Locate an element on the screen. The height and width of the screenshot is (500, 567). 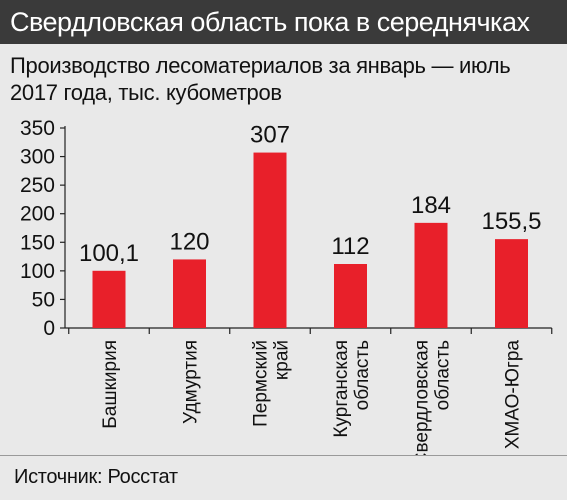
y-tick-label: 100 is located at coordinates (37, 271).